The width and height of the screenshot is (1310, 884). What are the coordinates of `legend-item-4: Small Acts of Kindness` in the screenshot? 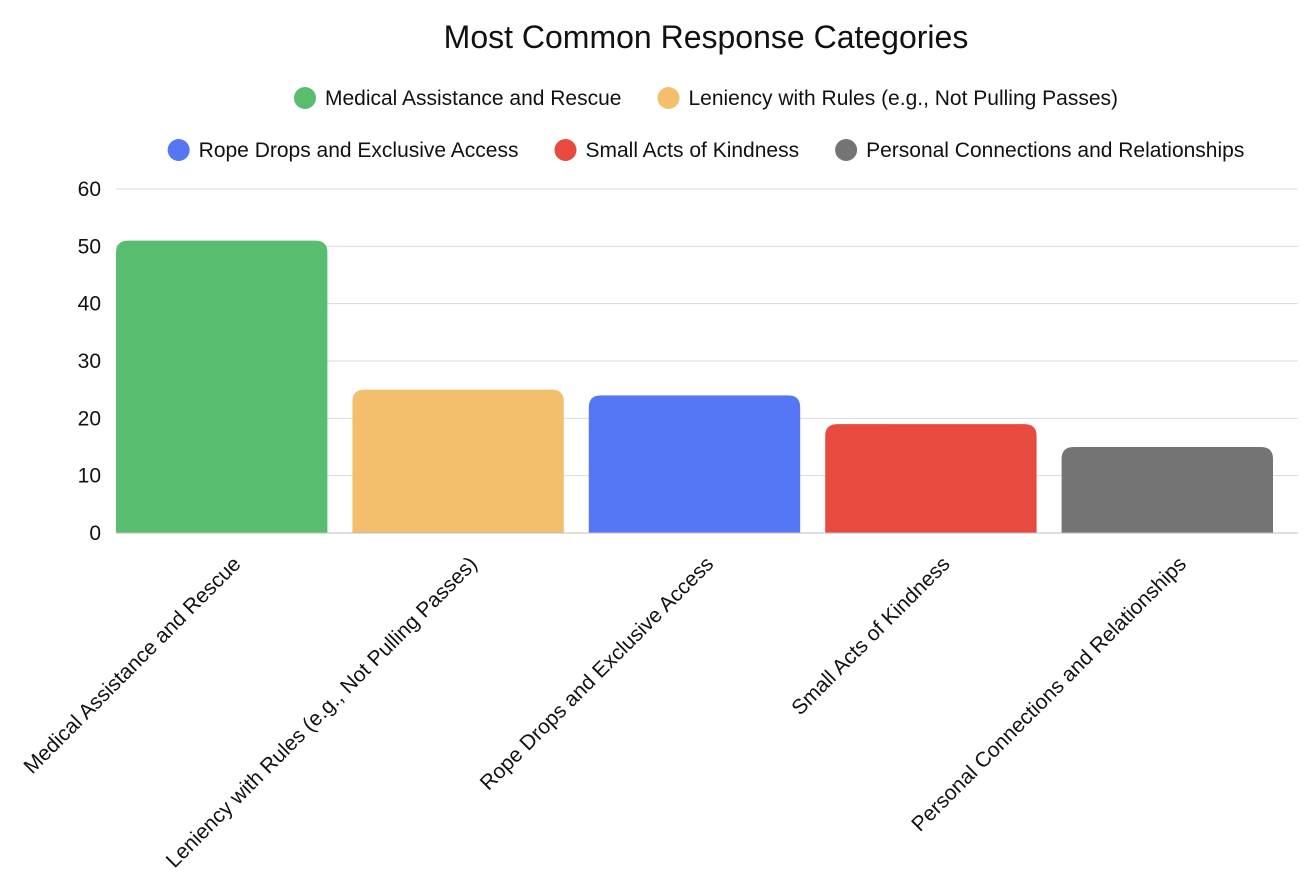 It's located at (676, 150).